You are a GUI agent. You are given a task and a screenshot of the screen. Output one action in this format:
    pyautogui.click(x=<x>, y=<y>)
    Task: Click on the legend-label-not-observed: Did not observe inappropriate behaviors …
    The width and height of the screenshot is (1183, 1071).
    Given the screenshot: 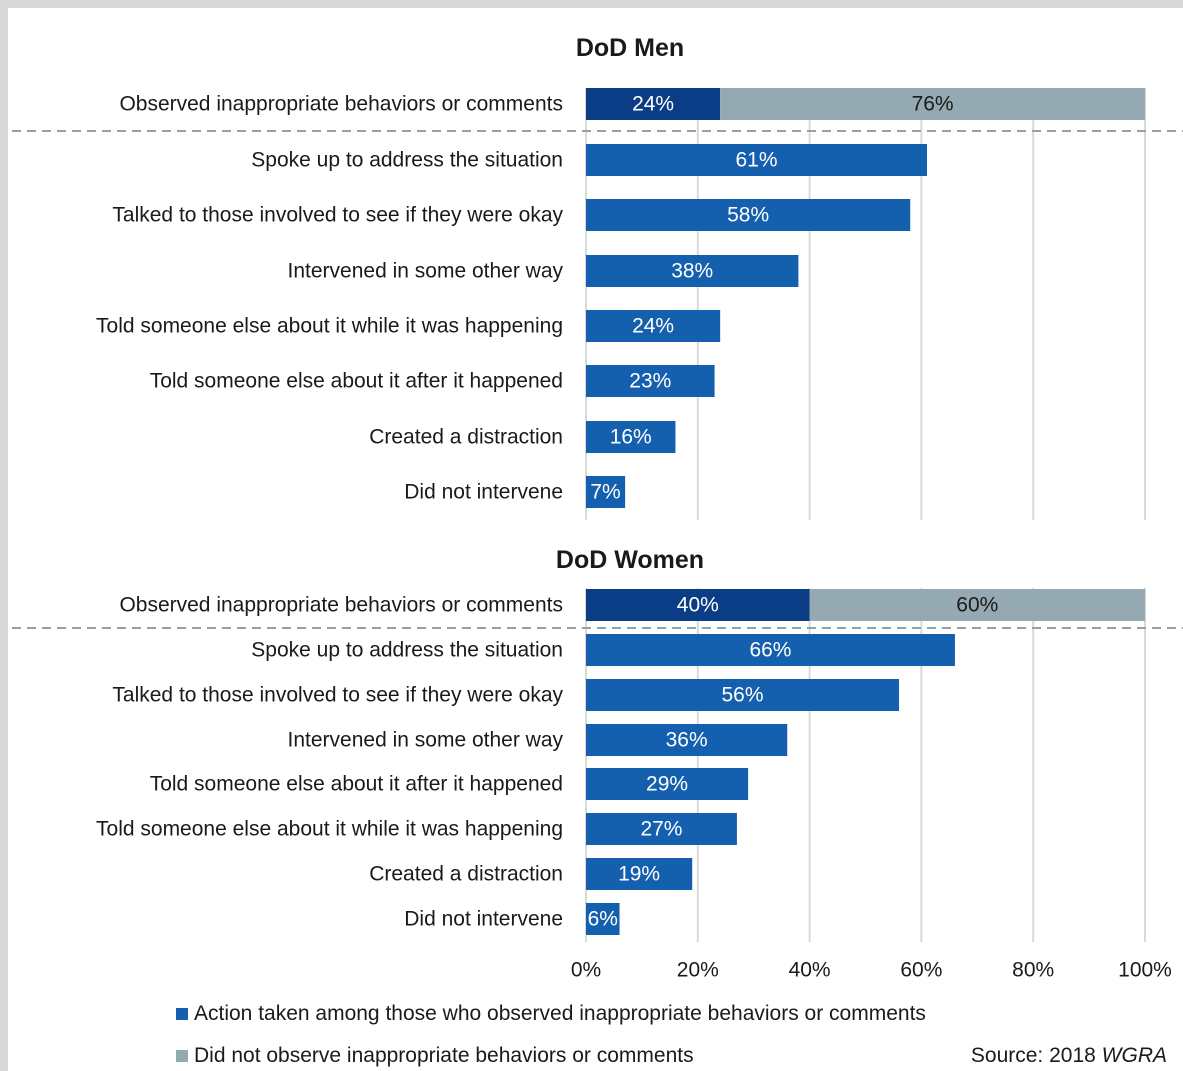 What is the action you would take?
    pyautogui.click(x=444, y=1055)
    